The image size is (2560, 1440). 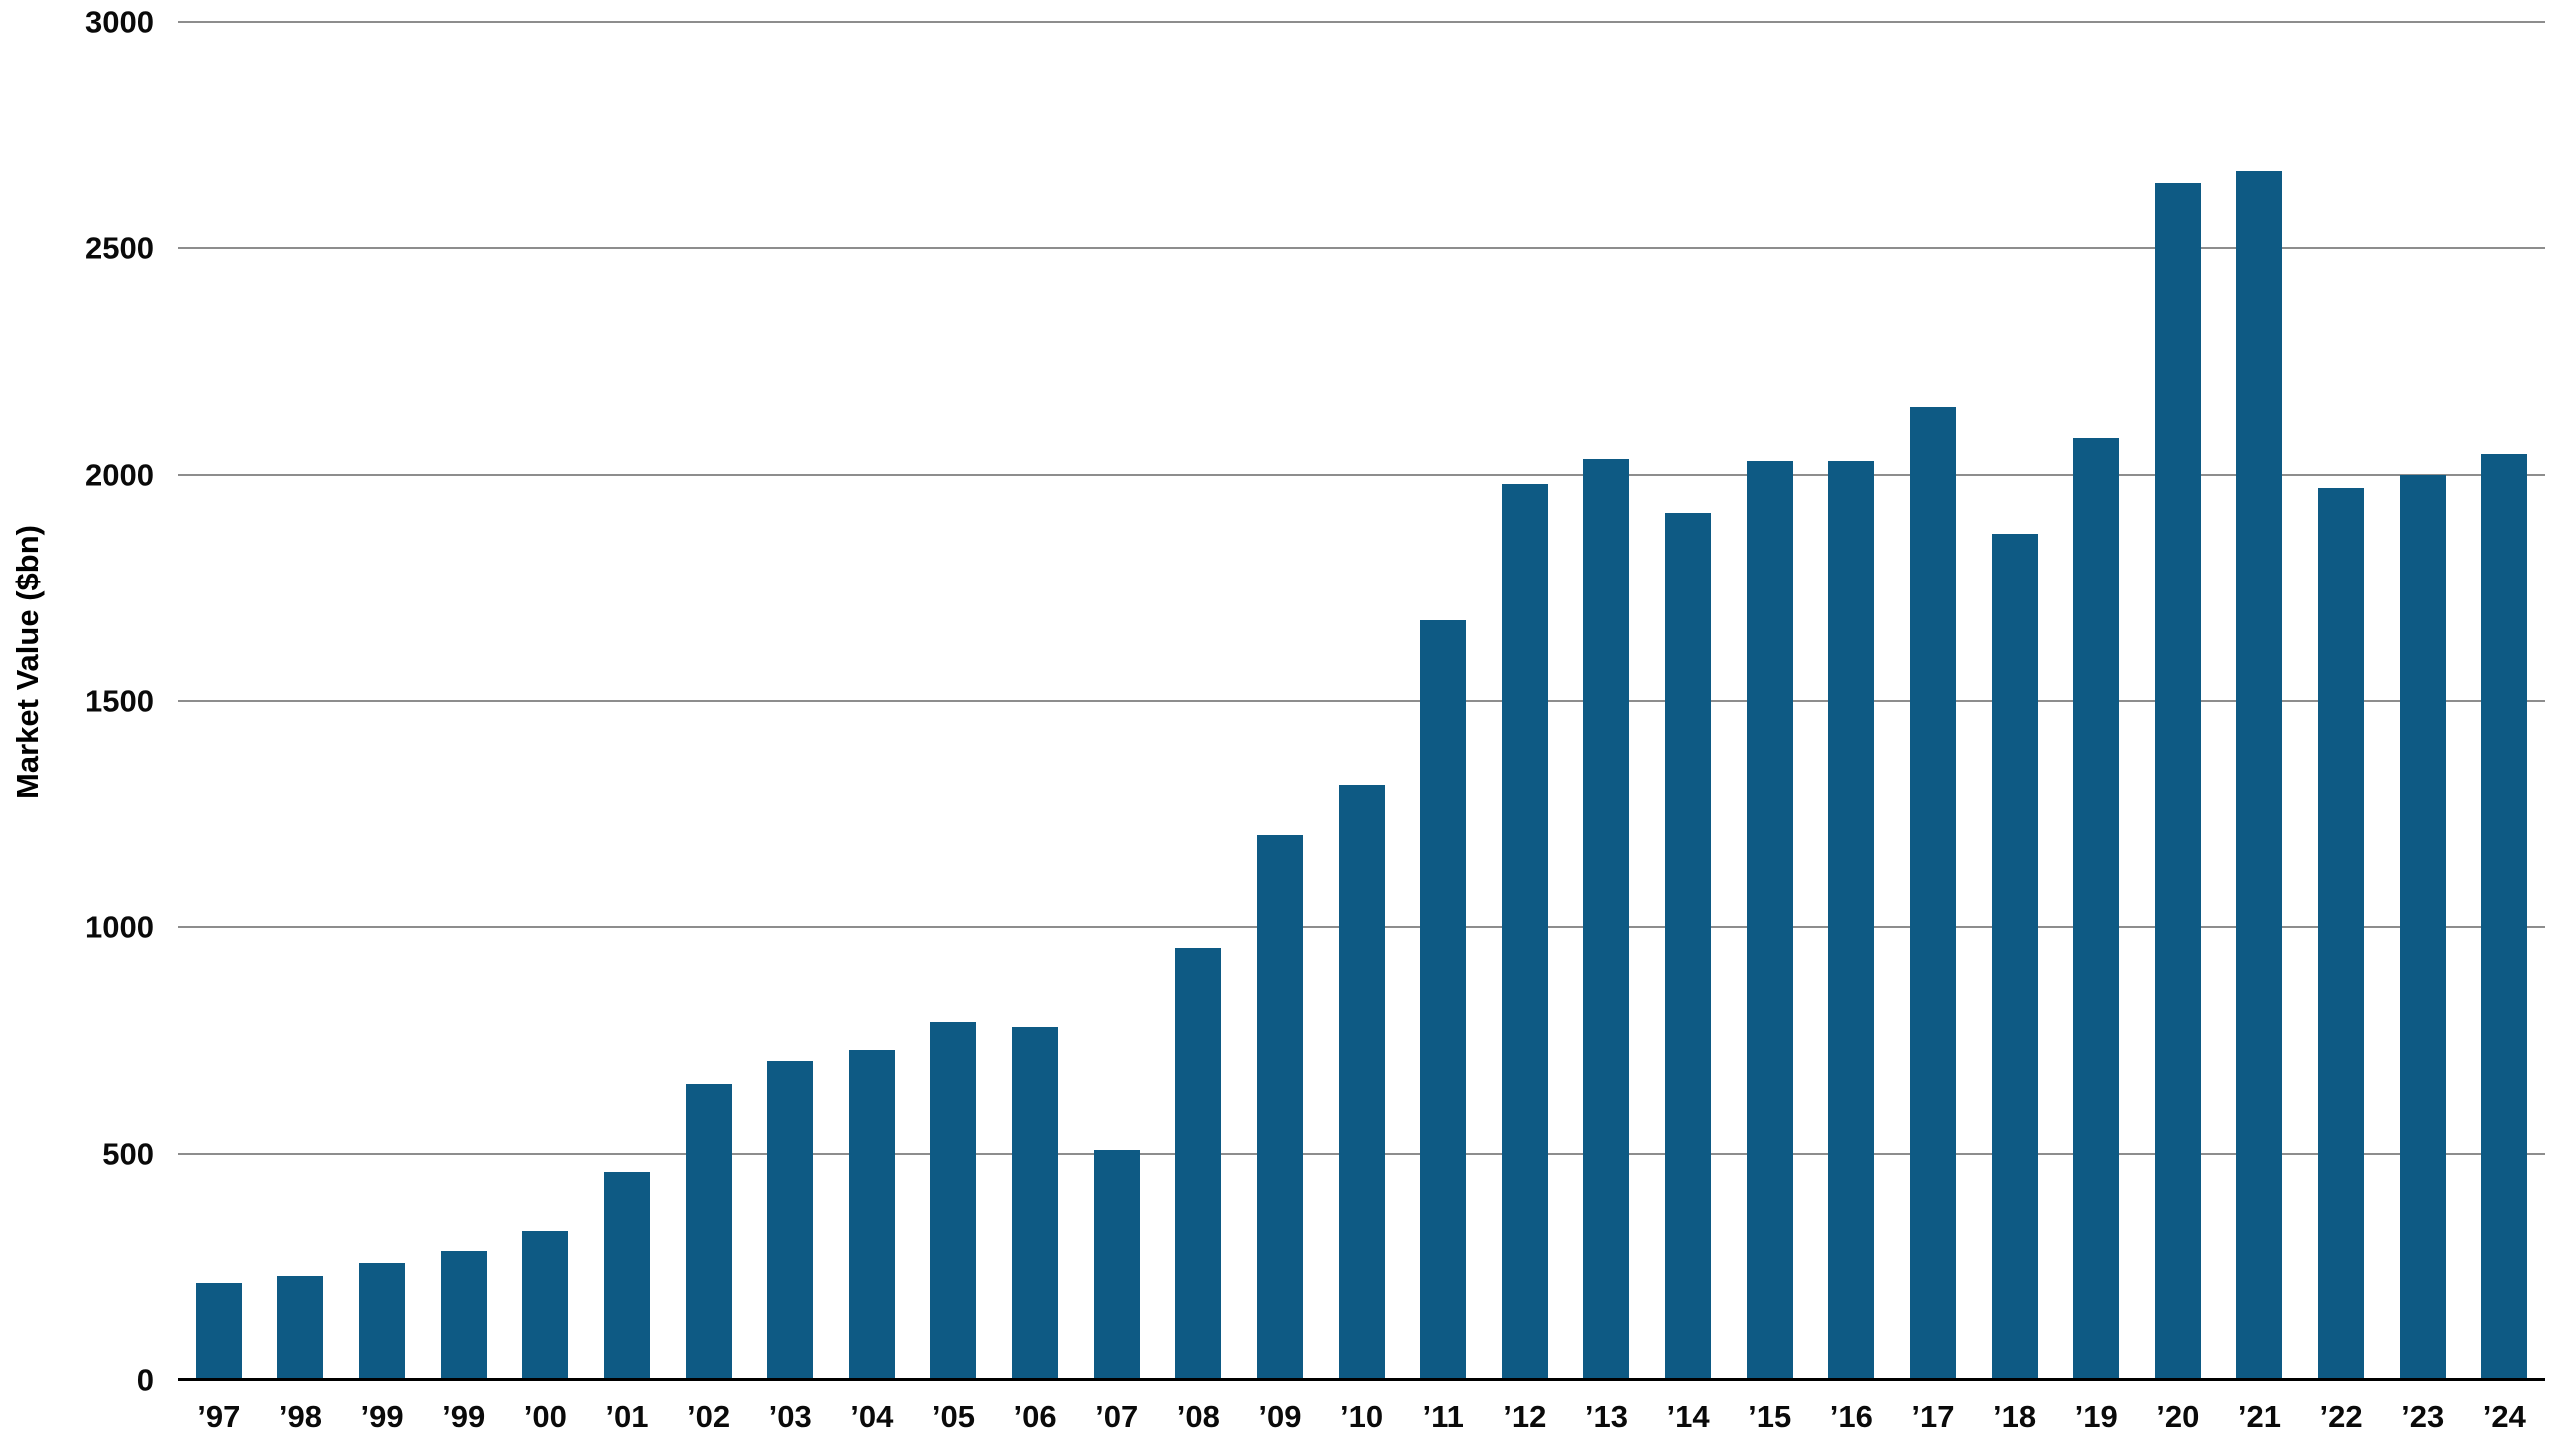 What do you see at coordinates (1770, 1416) in the screenshot?
I see `x-tick-label-19: ’15` at bounding box center [1770, 1416].